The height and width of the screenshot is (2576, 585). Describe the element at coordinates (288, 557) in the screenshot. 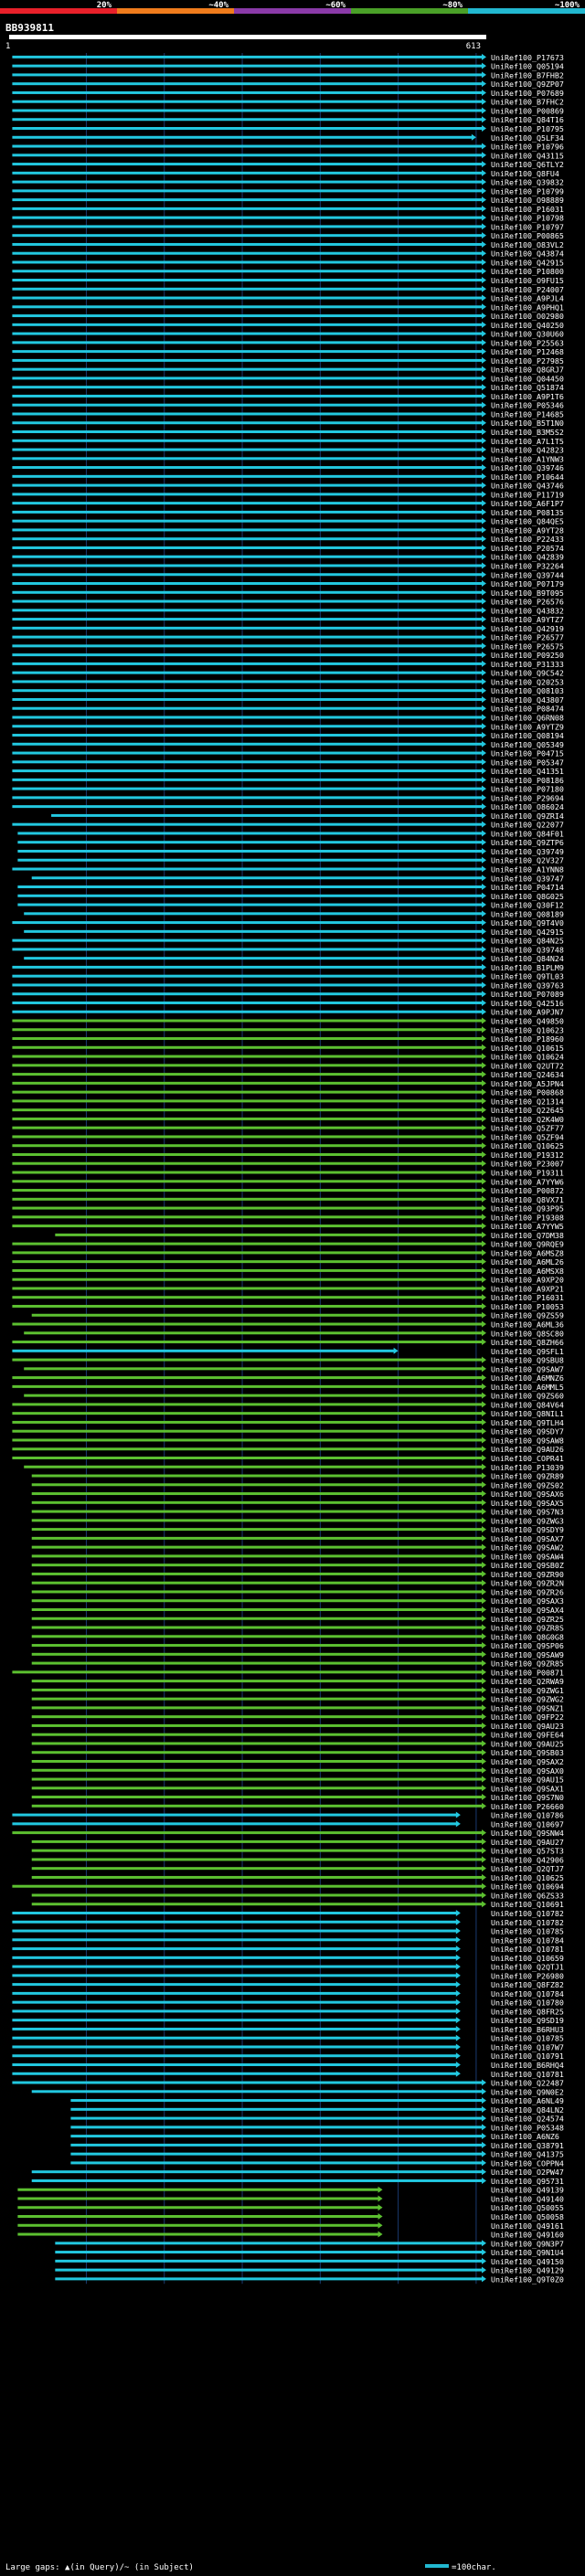

I see `hit-row: UniRef100_Q42839` at that location.